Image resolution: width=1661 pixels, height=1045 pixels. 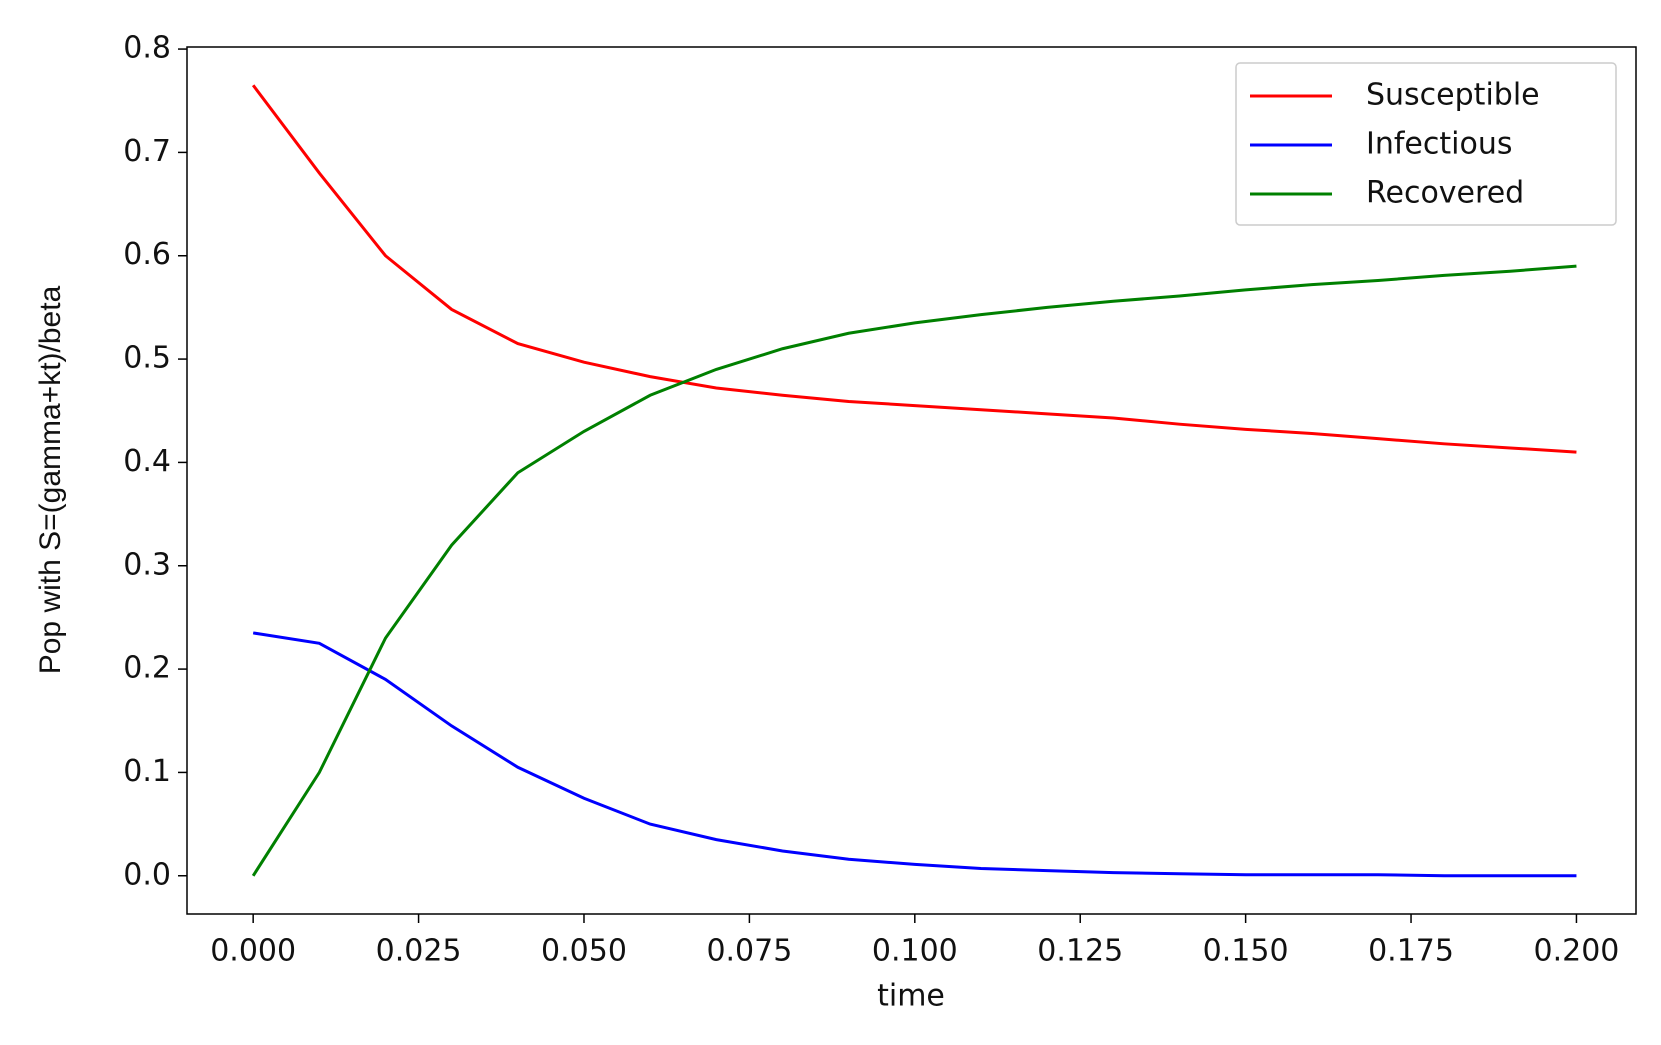 I want to click on x-tick-label: 0.125, so click(x=1080, y=951).